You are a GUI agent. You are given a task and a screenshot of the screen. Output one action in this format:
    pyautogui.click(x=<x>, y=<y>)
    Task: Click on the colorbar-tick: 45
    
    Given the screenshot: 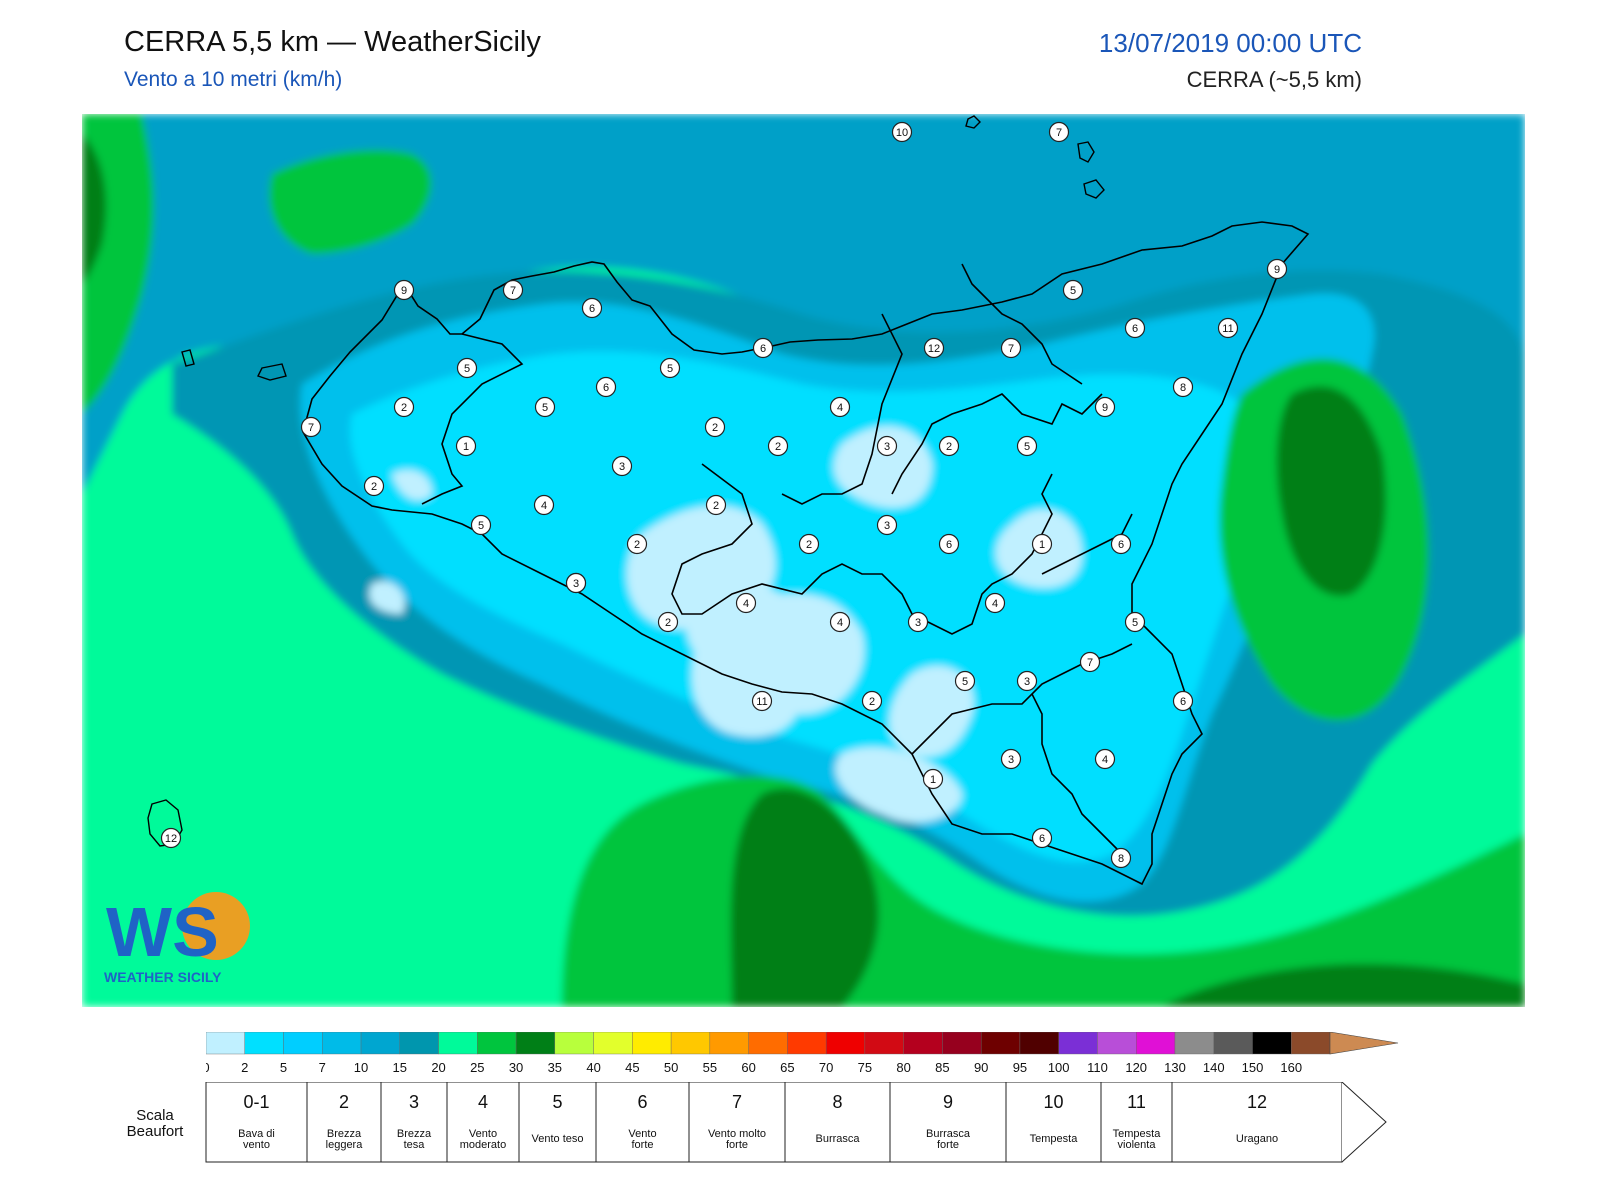 What is the action you would take?
    pyautogui.click(x=632, y=1067)
    